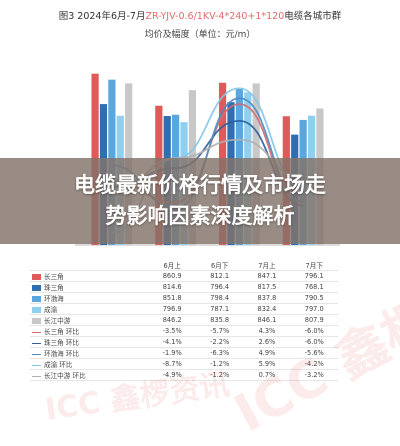 The width and height of the screenshot is (400, 446). I want to click on series-name-cell: 长三角, so click(89, 276).